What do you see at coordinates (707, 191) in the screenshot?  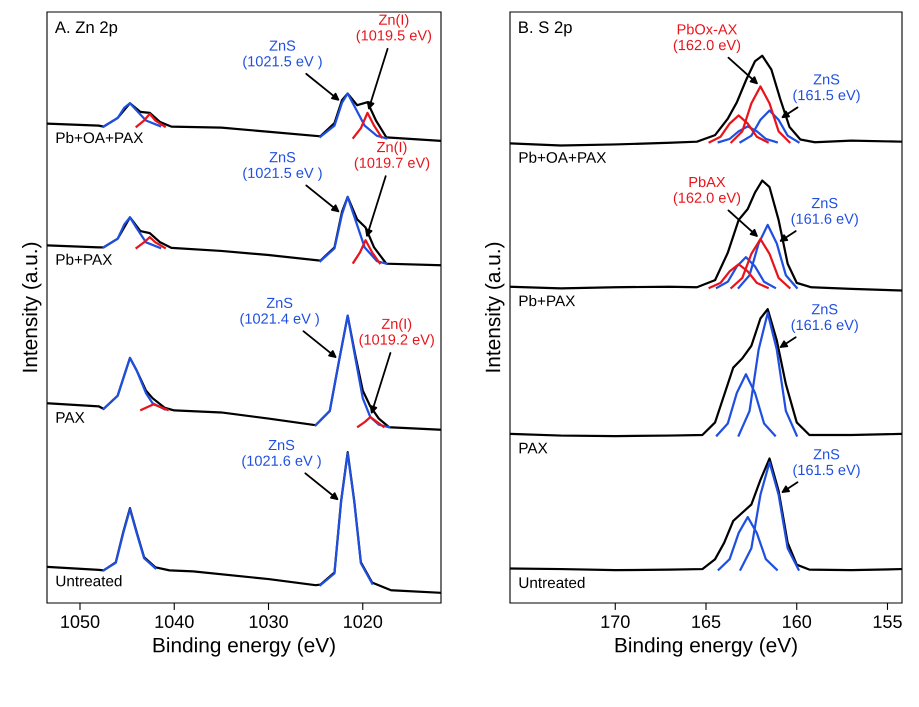 I see `annotation: PbAX (162.0 eV)` at bounding box center [707, 191].